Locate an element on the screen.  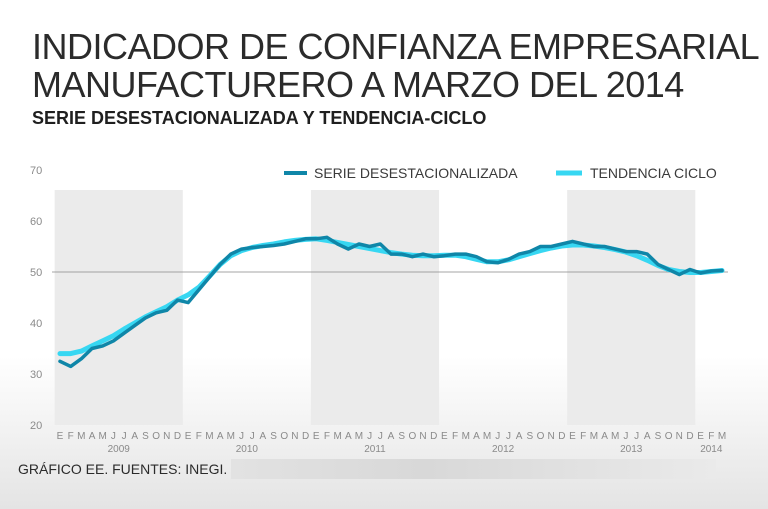
legend-label-tendencia: TENDENCIA CICLO is located at coordinates (653, 173).